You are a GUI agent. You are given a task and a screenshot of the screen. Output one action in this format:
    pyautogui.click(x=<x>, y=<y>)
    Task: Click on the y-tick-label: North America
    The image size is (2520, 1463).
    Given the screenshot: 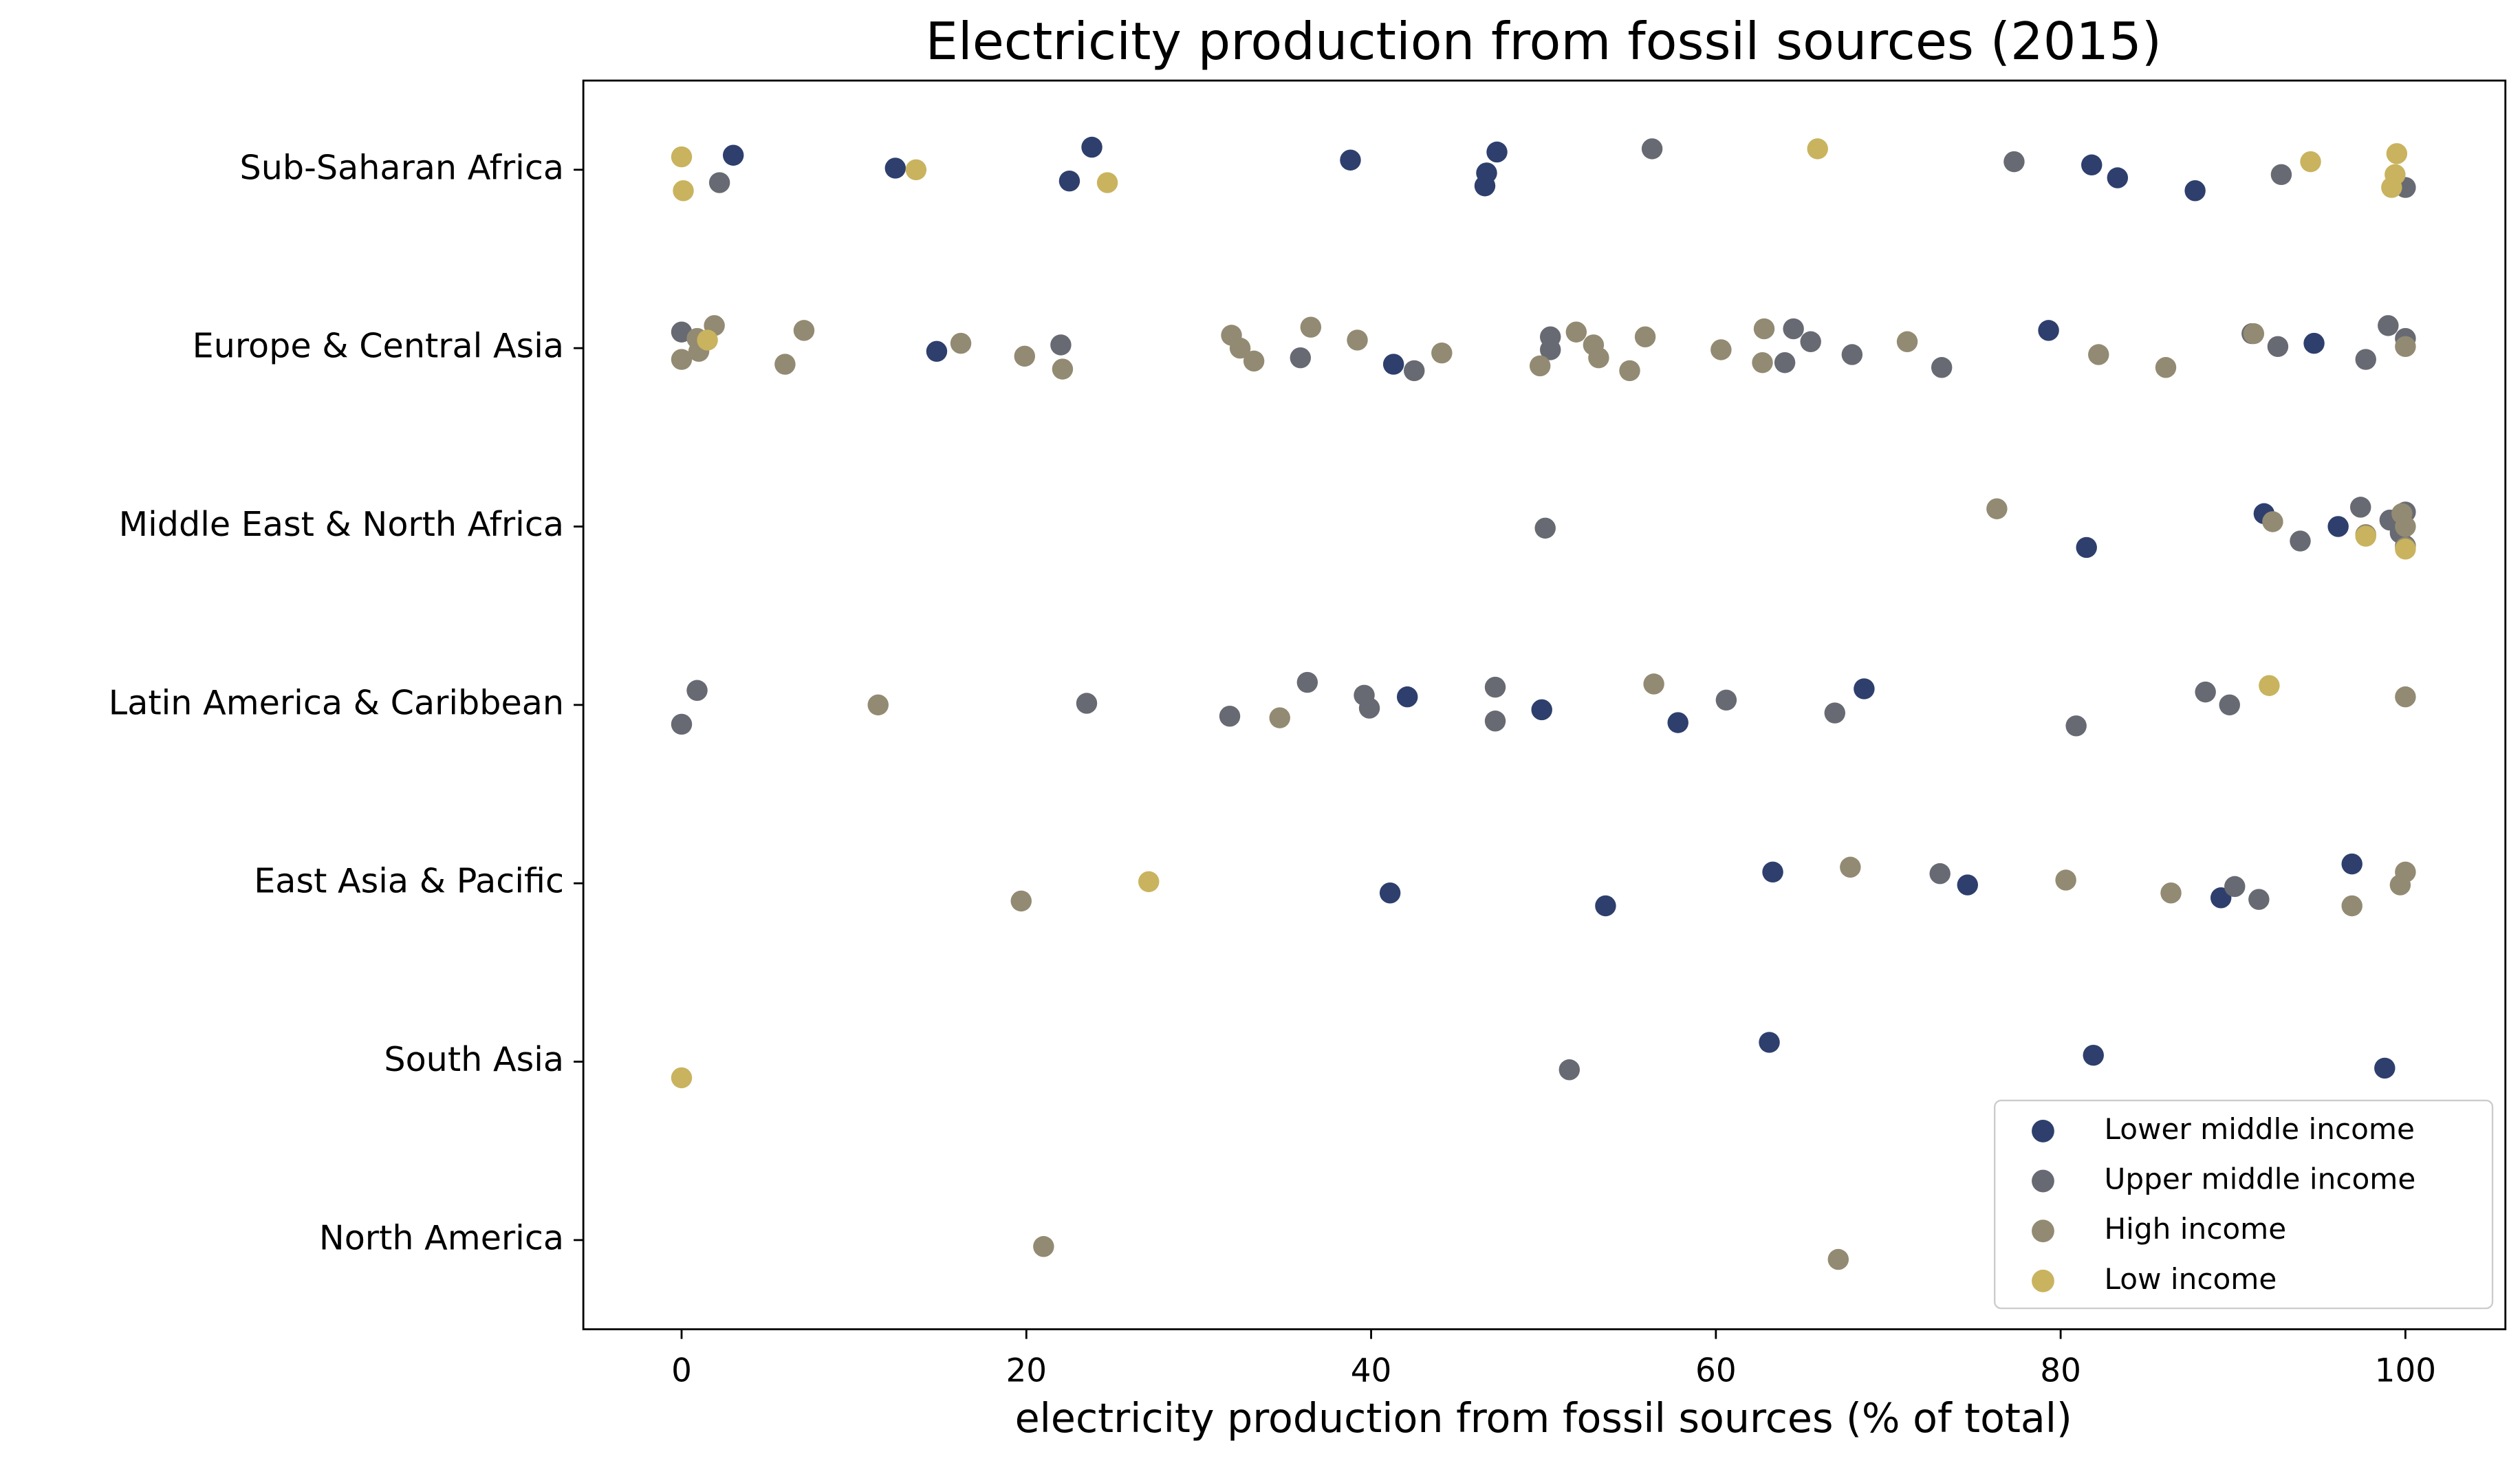 What is the action you would take?
    pyautogui.click(x=441, y=1237)
    